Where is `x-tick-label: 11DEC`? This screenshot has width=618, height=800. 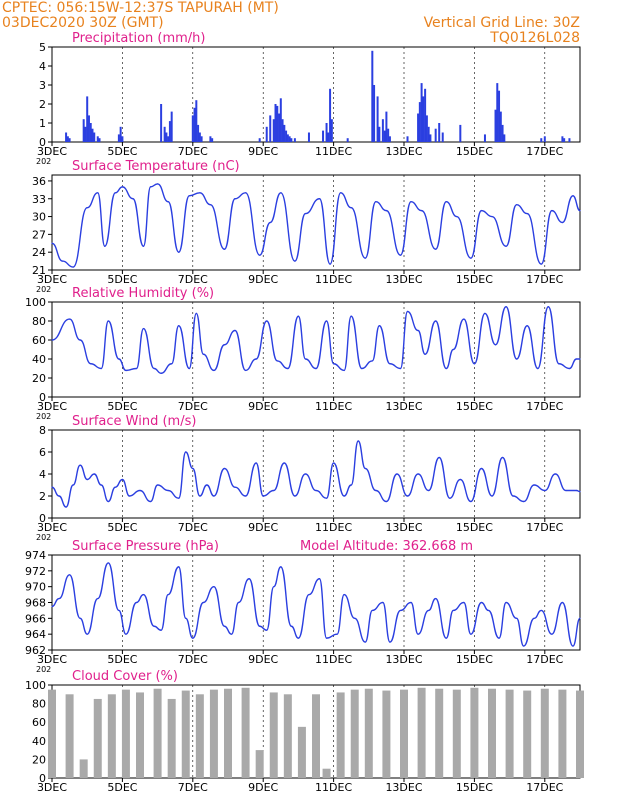
x-tick-label: 11DEC is located at coordinates (333, 151).